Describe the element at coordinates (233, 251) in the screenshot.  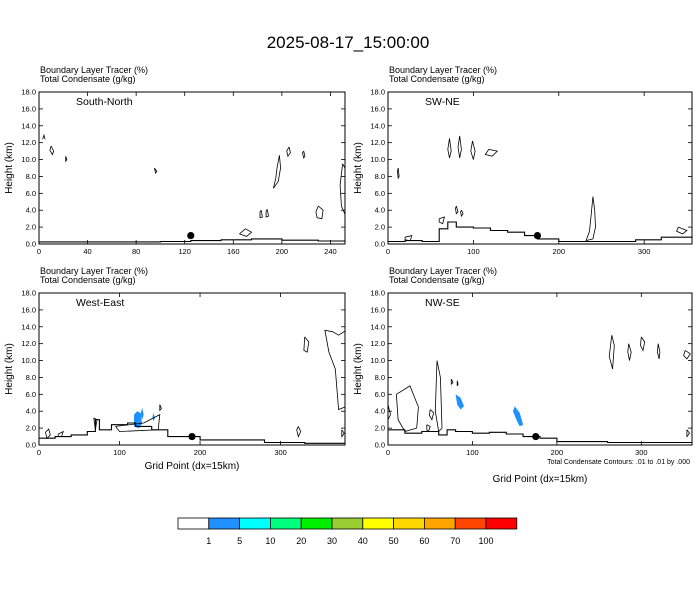
I see `x-tick-label: 160` at that location.